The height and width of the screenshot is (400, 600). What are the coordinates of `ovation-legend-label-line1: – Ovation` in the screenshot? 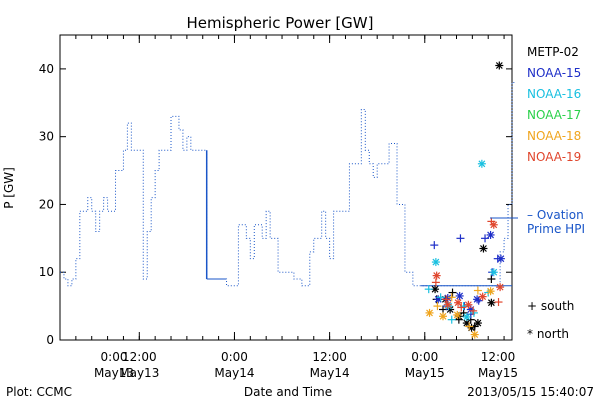 It's located at (555, 215).